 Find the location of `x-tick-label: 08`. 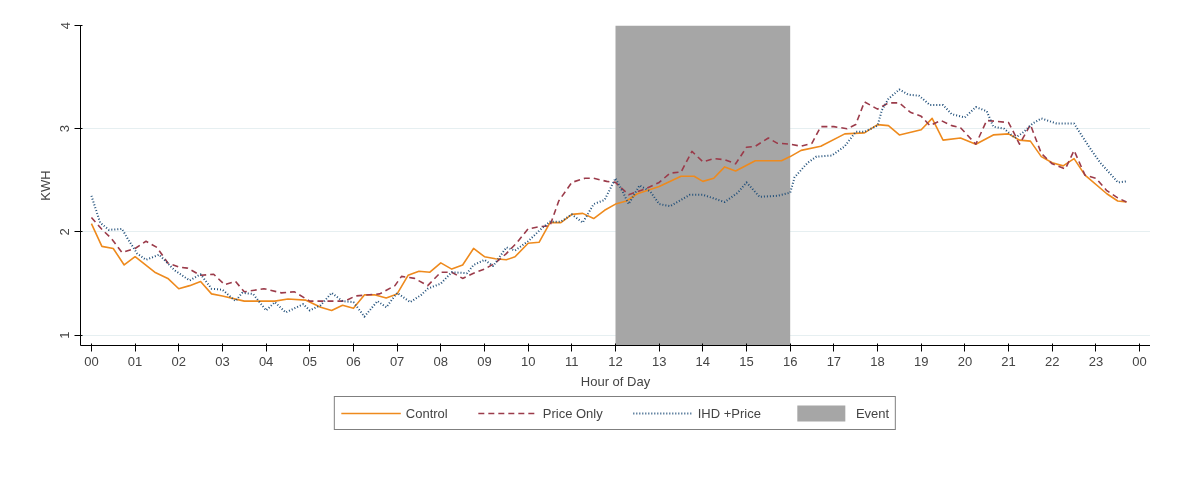

x-tick-label: 08 is located at coordinates (441, 361).